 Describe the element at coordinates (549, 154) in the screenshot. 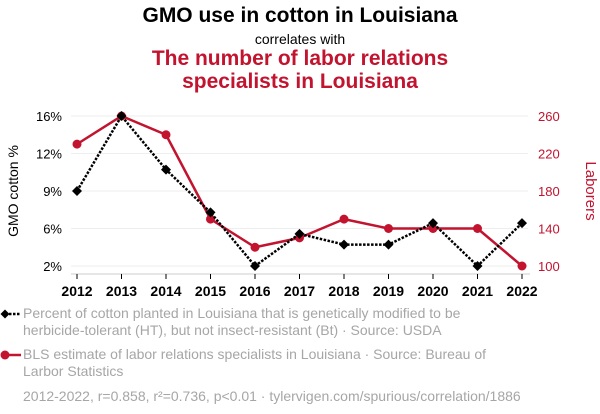

I see `y-right-tick-label: 220` at that location.